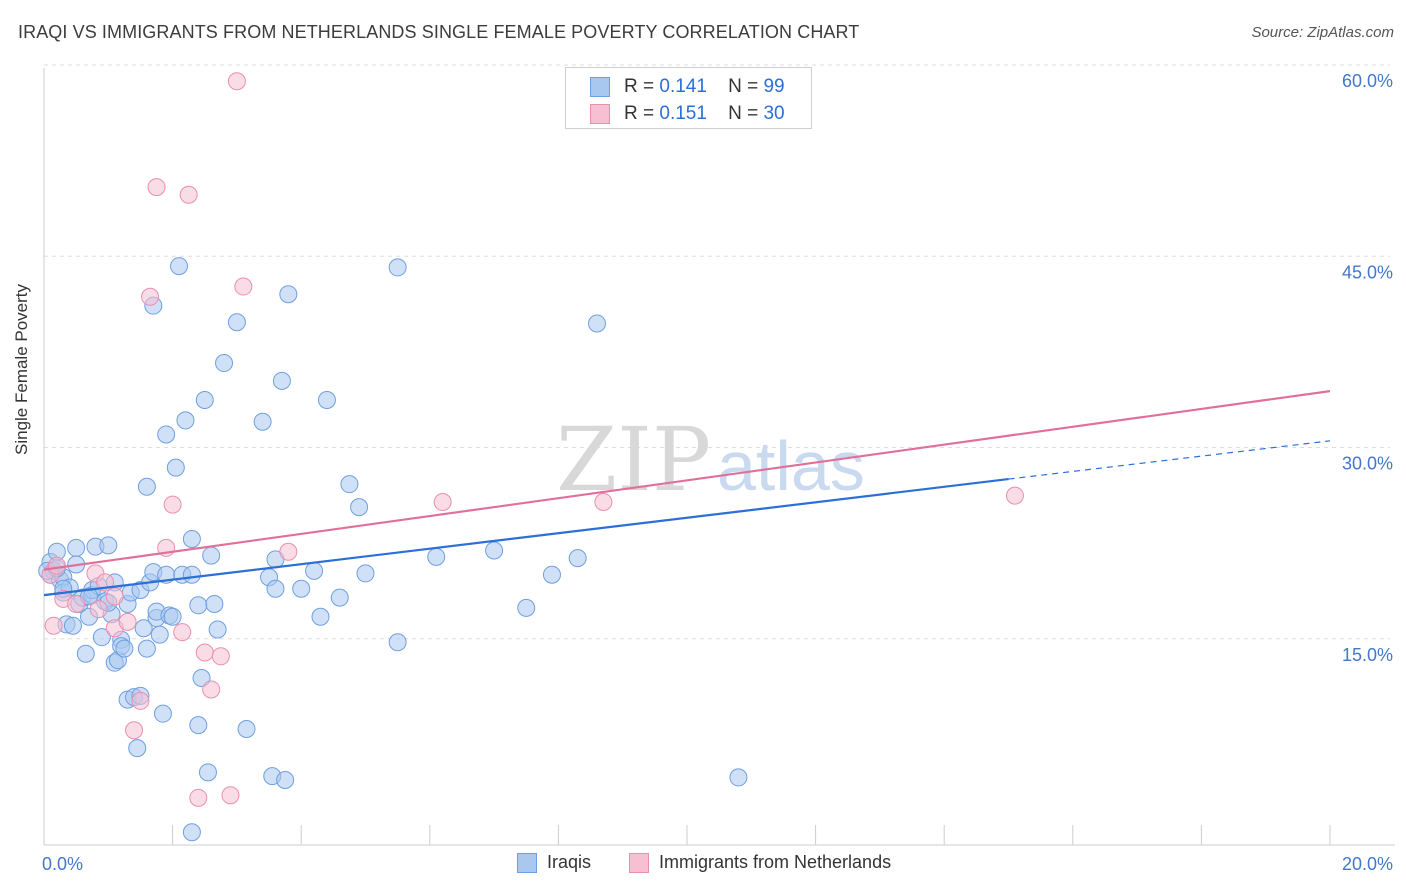  Describe the element at coordinates (21, 369) in the screenshot. I see `y-axis-label: Single Female Poverty` at that location.